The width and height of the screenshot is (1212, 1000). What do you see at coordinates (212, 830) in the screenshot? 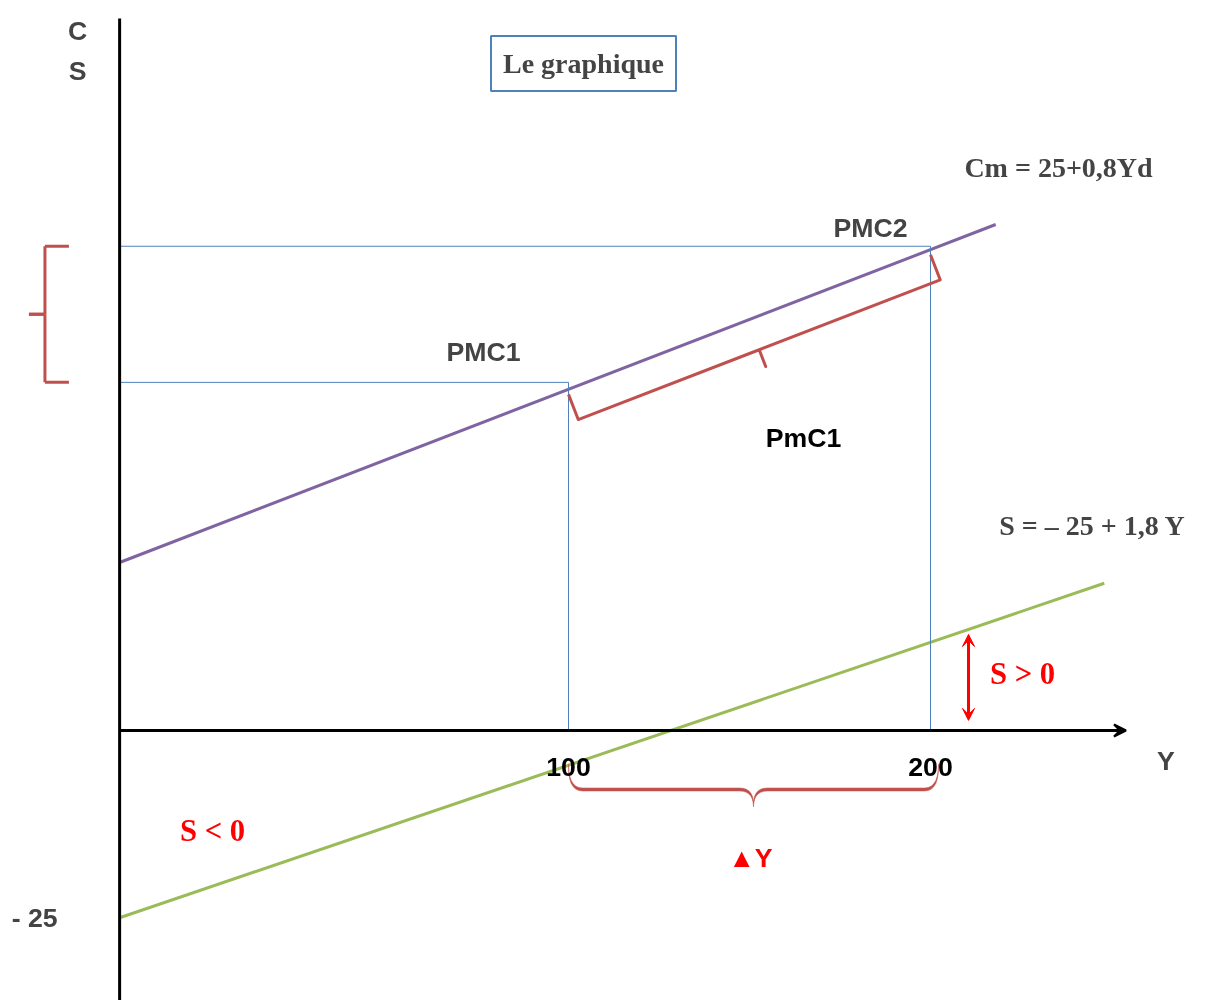
I see `annotation: S < 0` at bounding box center [212, 830].